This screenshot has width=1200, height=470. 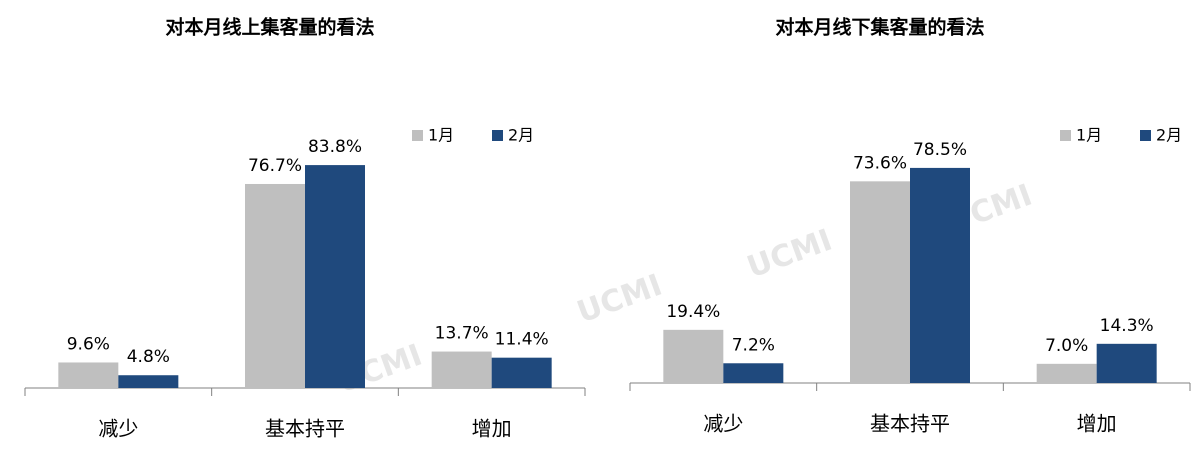 I want to click on value-label: 14.3%, so click(x=1127, y=326).